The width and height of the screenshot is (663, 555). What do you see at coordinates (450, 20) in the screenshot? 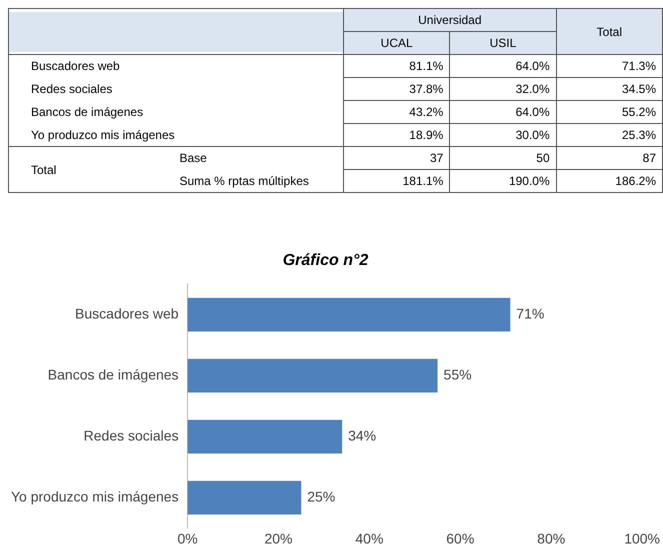
I see `text: Universidad` at bounding box center [450, 20].